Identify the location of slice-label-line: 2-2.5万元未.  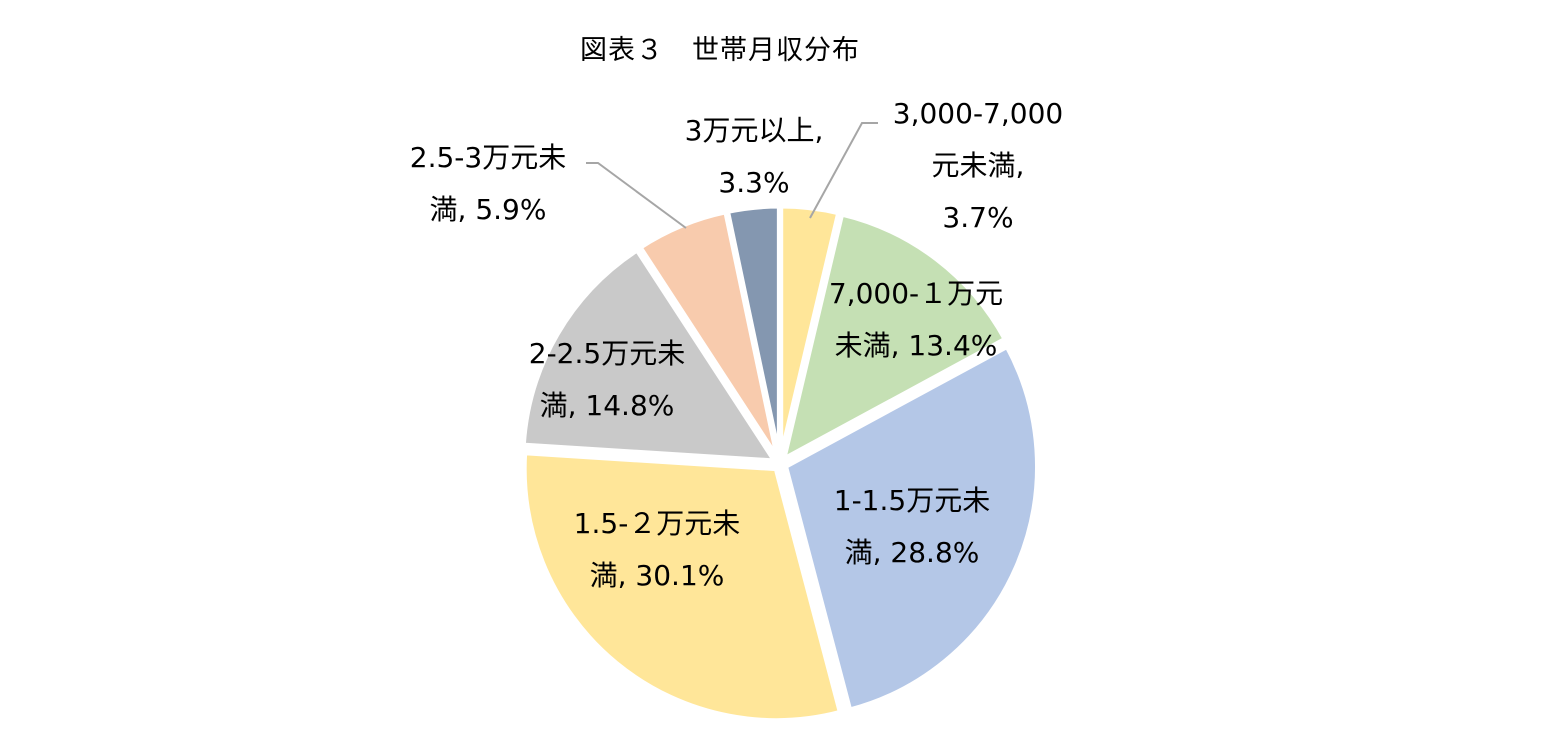
(607, 353).